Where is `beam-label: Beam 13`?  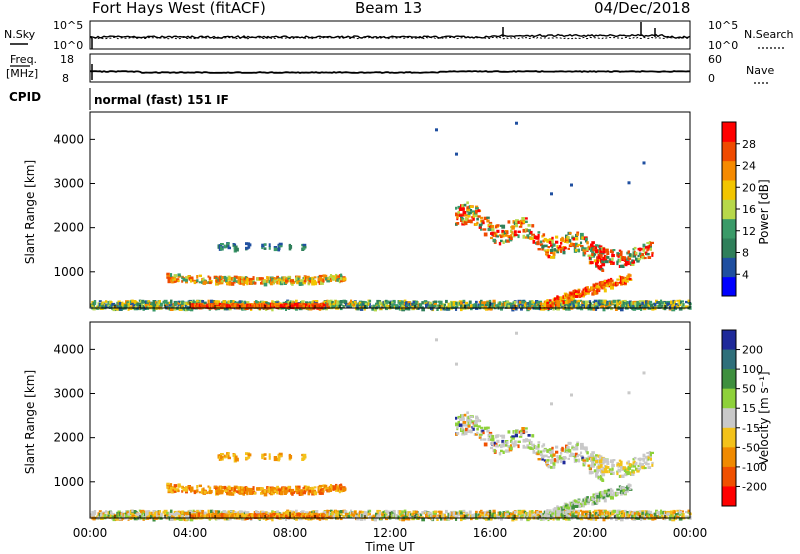 beam-label: Beam 13 is located at coordinates (388, 8).